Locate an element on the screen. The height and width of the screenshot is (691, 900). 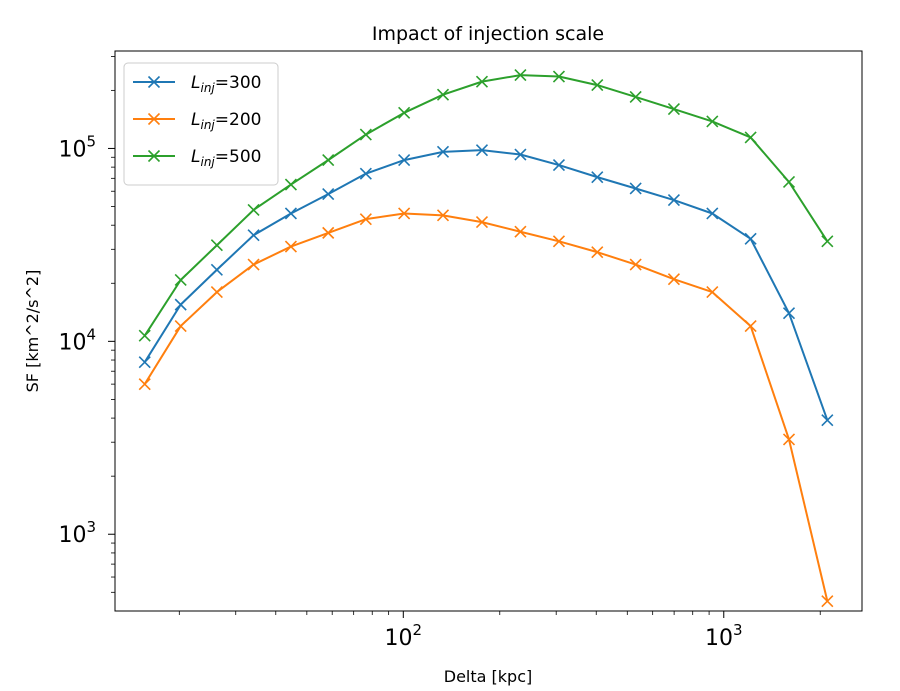
legend-box is located at coordinates (201, 124).